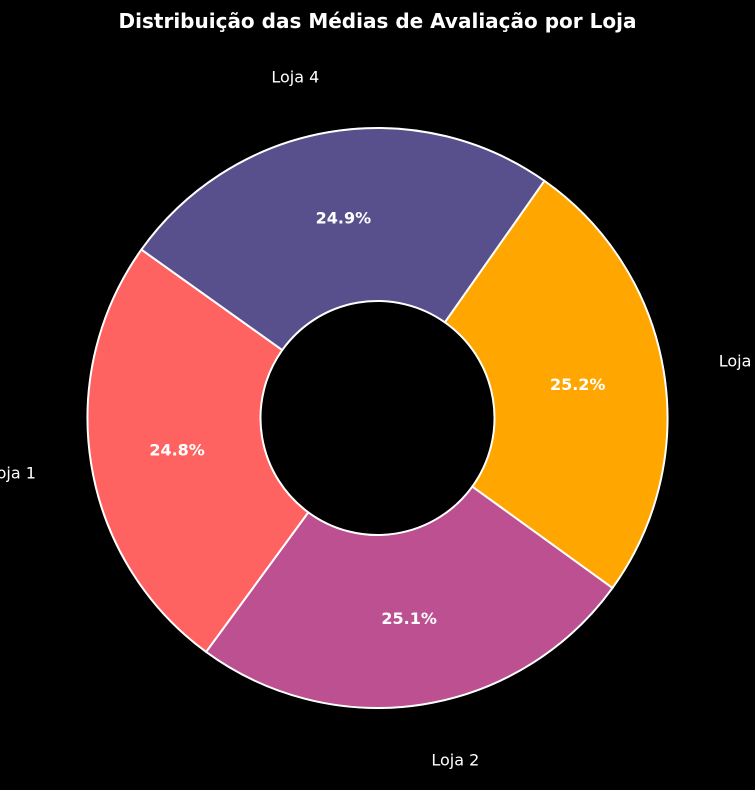  I want to click on percent-label-loja-3: 25.2%, so click(578, 384).